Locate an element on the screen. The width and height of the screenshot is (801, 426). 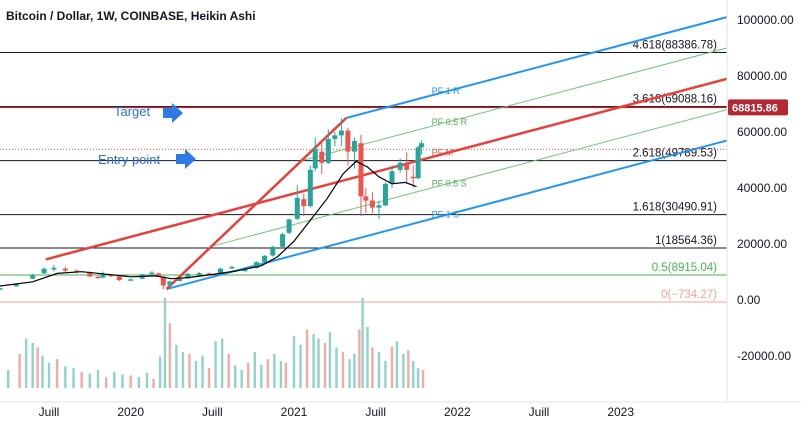
fib-level-label: 4.618(88386.78) is located at coordinates (675, 46).